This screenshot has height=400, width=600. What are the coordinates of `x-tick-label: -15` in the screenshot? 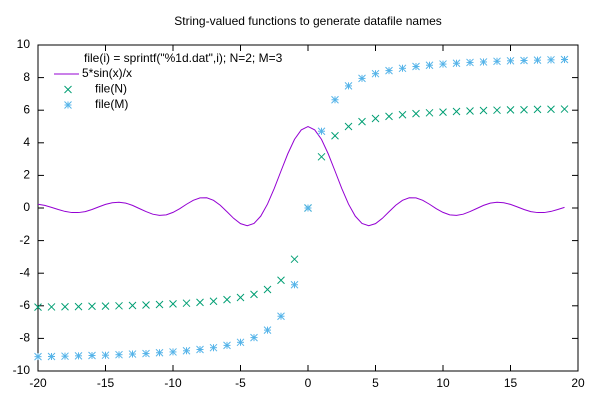 It's located at (106, 383).